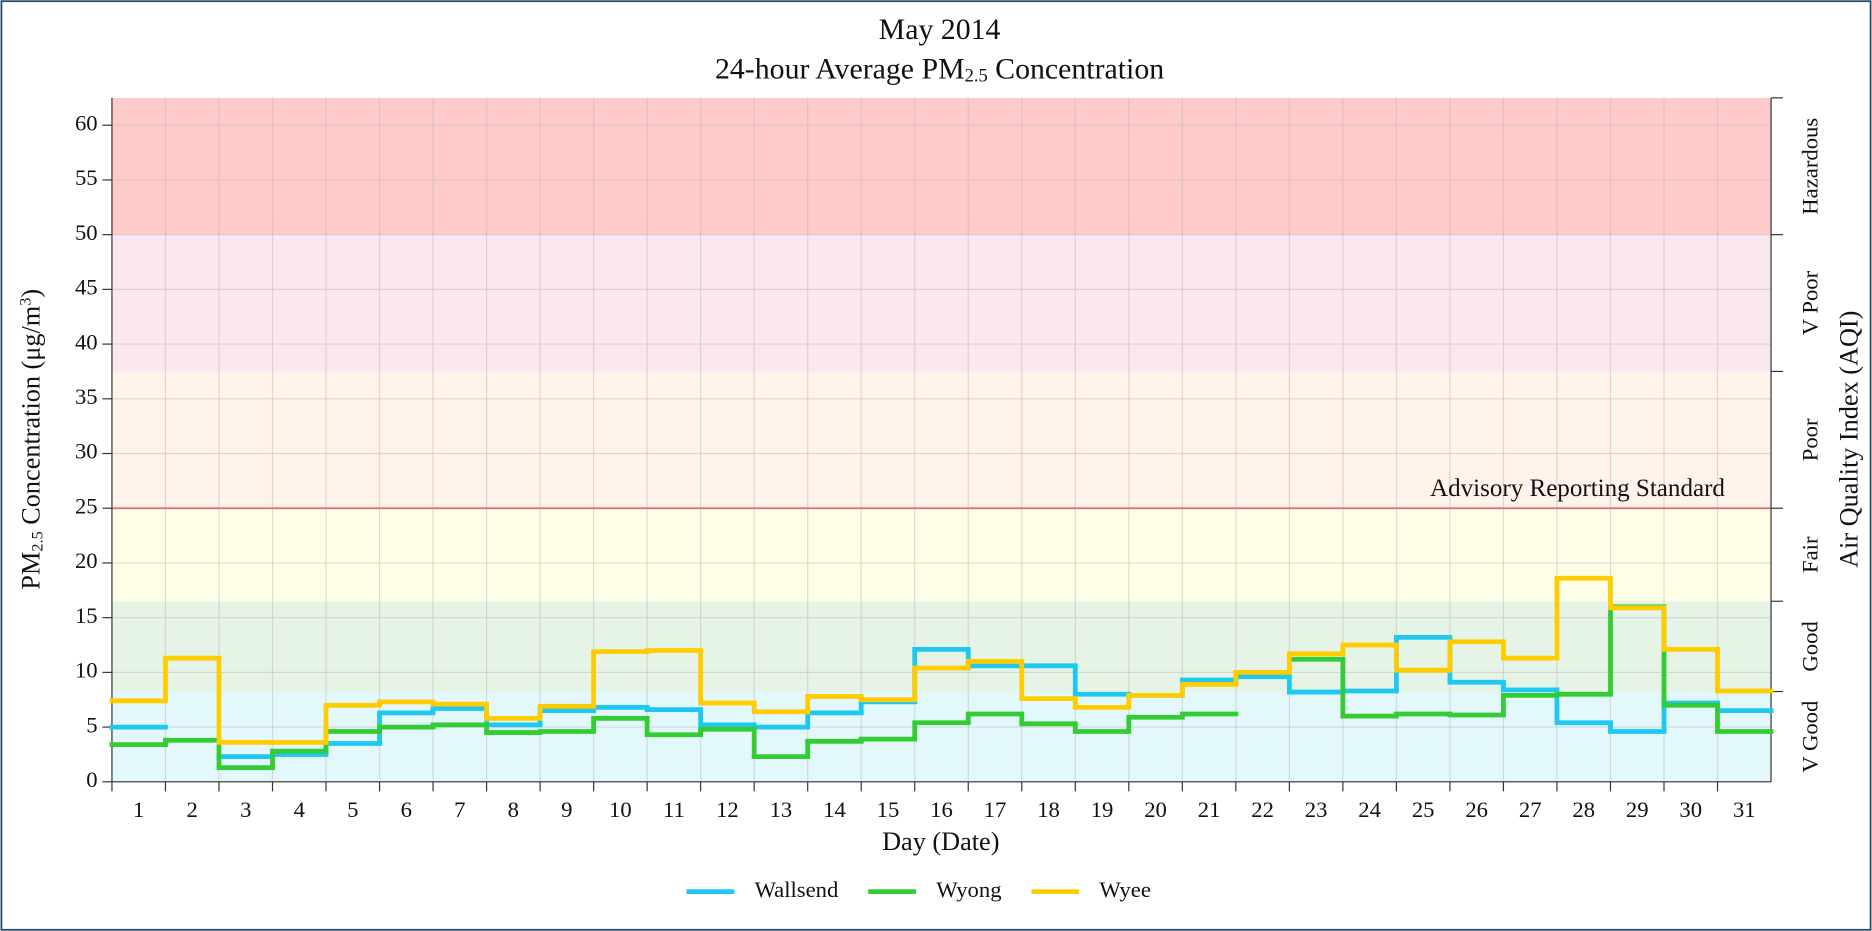 The height and width of the screenshot is (931, 1872). Describe the element at coordinates (1316, 809) in the screenshot. I see `x-tick-label: 23` at that location.